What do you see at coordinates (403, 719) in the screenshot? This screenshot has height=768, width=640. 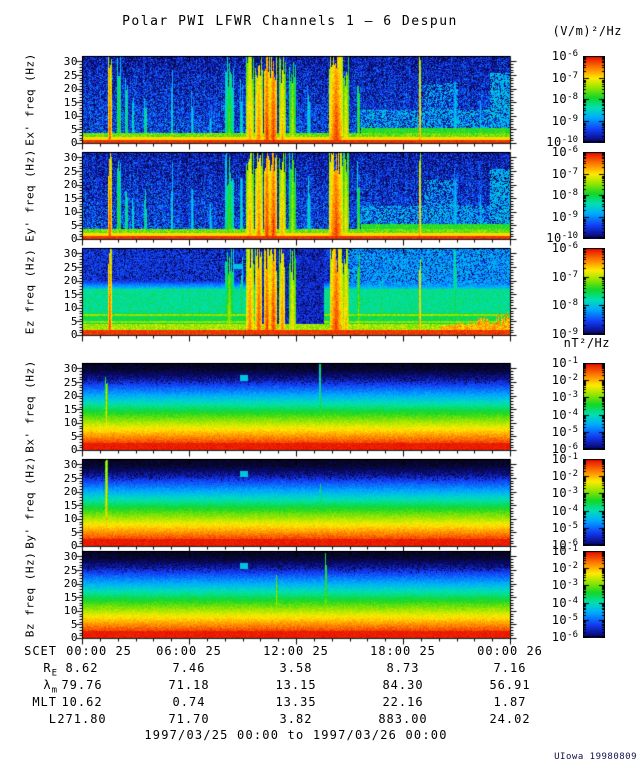 I see `ephemeris-value: 883.00` at bounding box center [403, 719].